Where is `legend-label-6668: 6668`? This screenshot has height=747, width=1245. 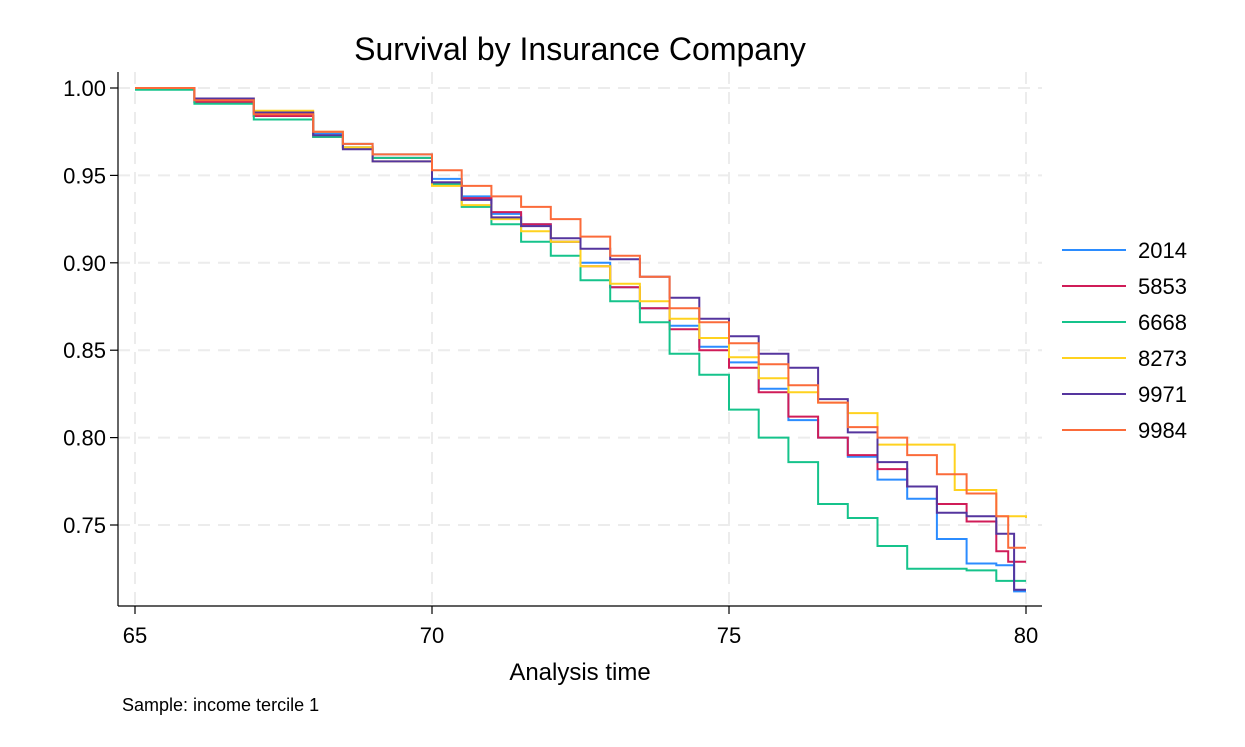
legend-label-6668: 6668 is located at coordinates (1162, 322).